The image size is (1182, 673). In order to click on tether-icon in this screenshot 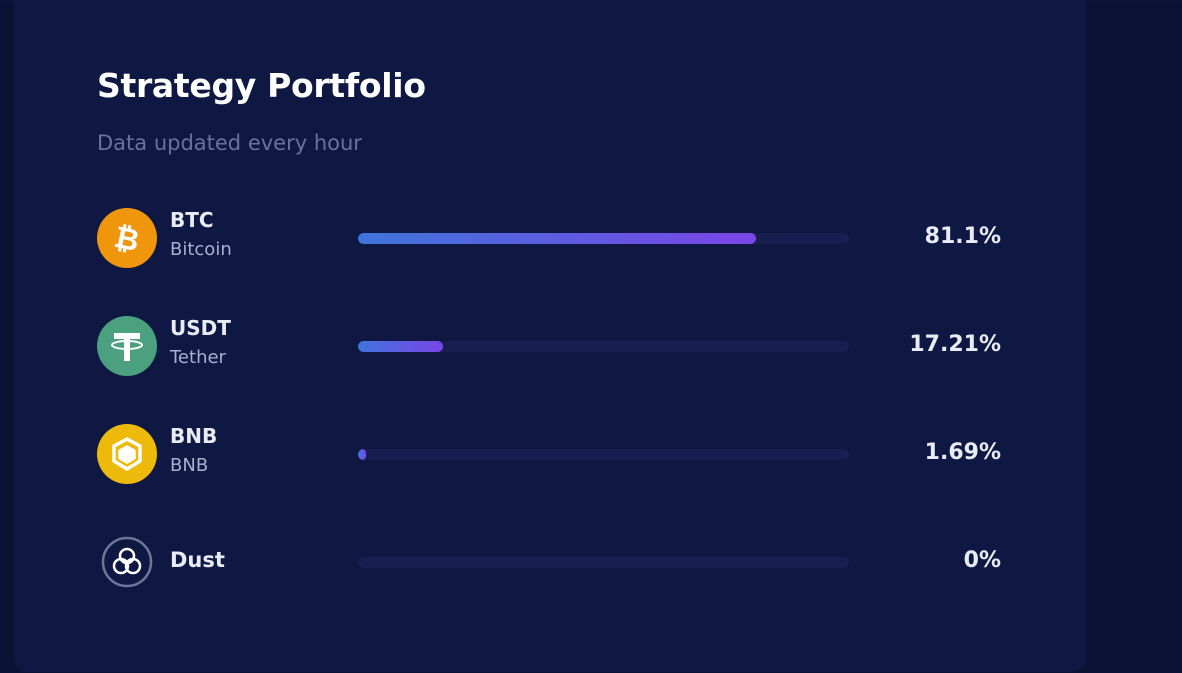, I will do `click(127, 346)`.